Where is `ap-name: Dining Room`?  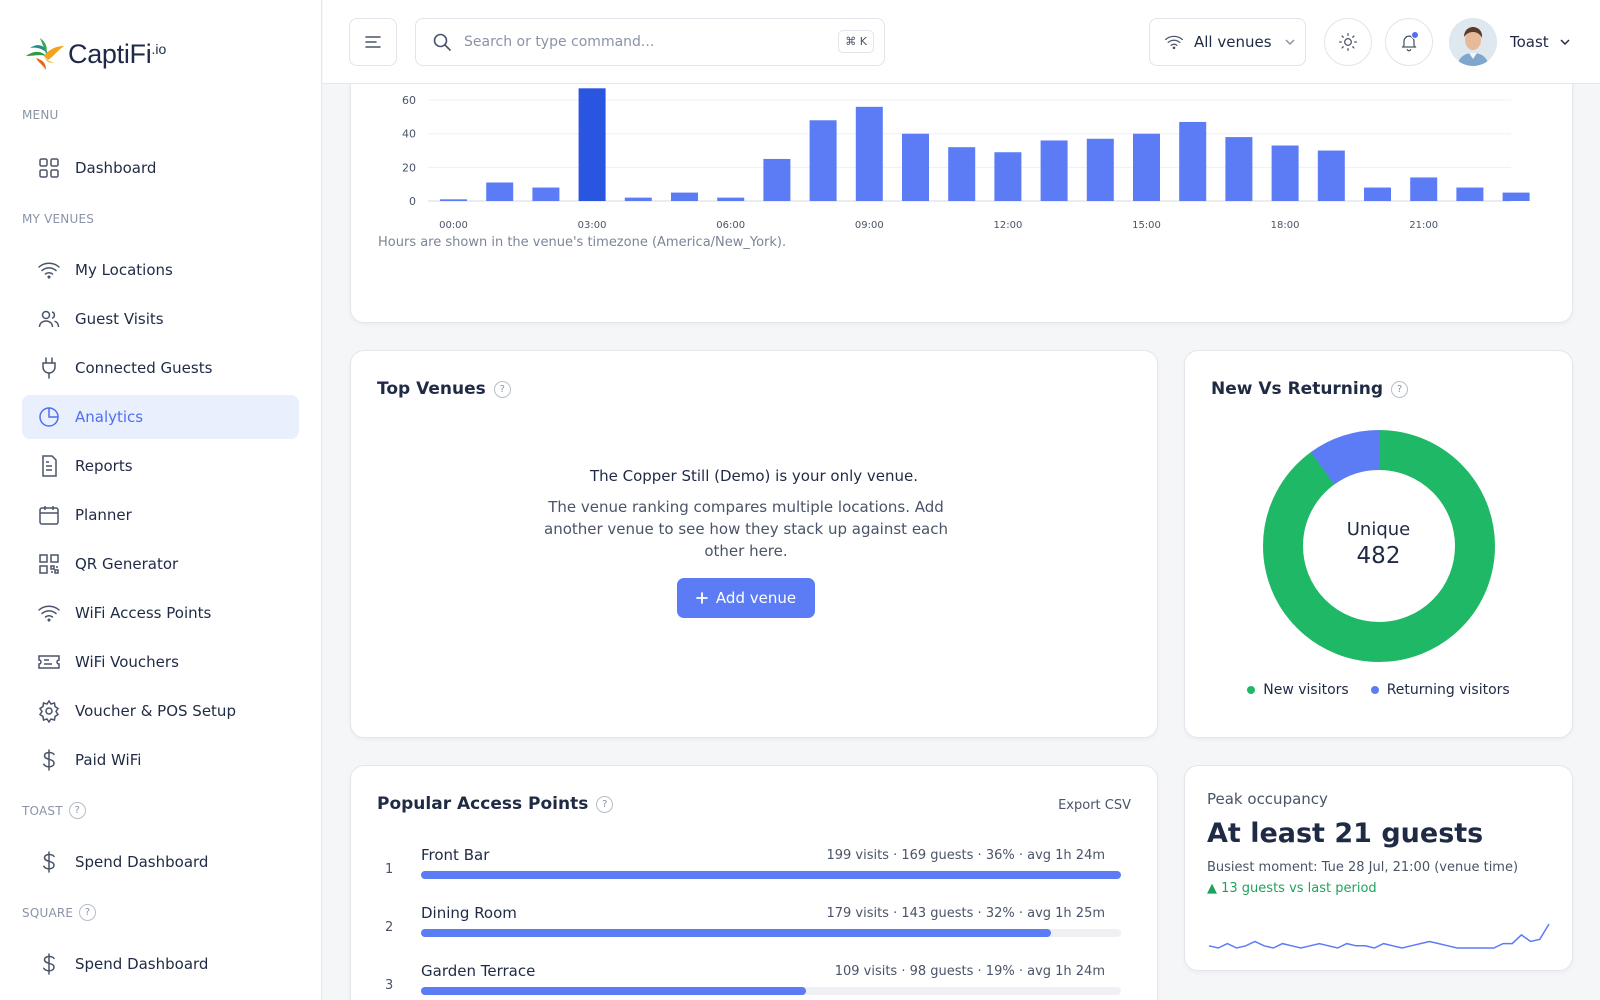 ap-name: Dining Room is located at coordinates (469, 913).